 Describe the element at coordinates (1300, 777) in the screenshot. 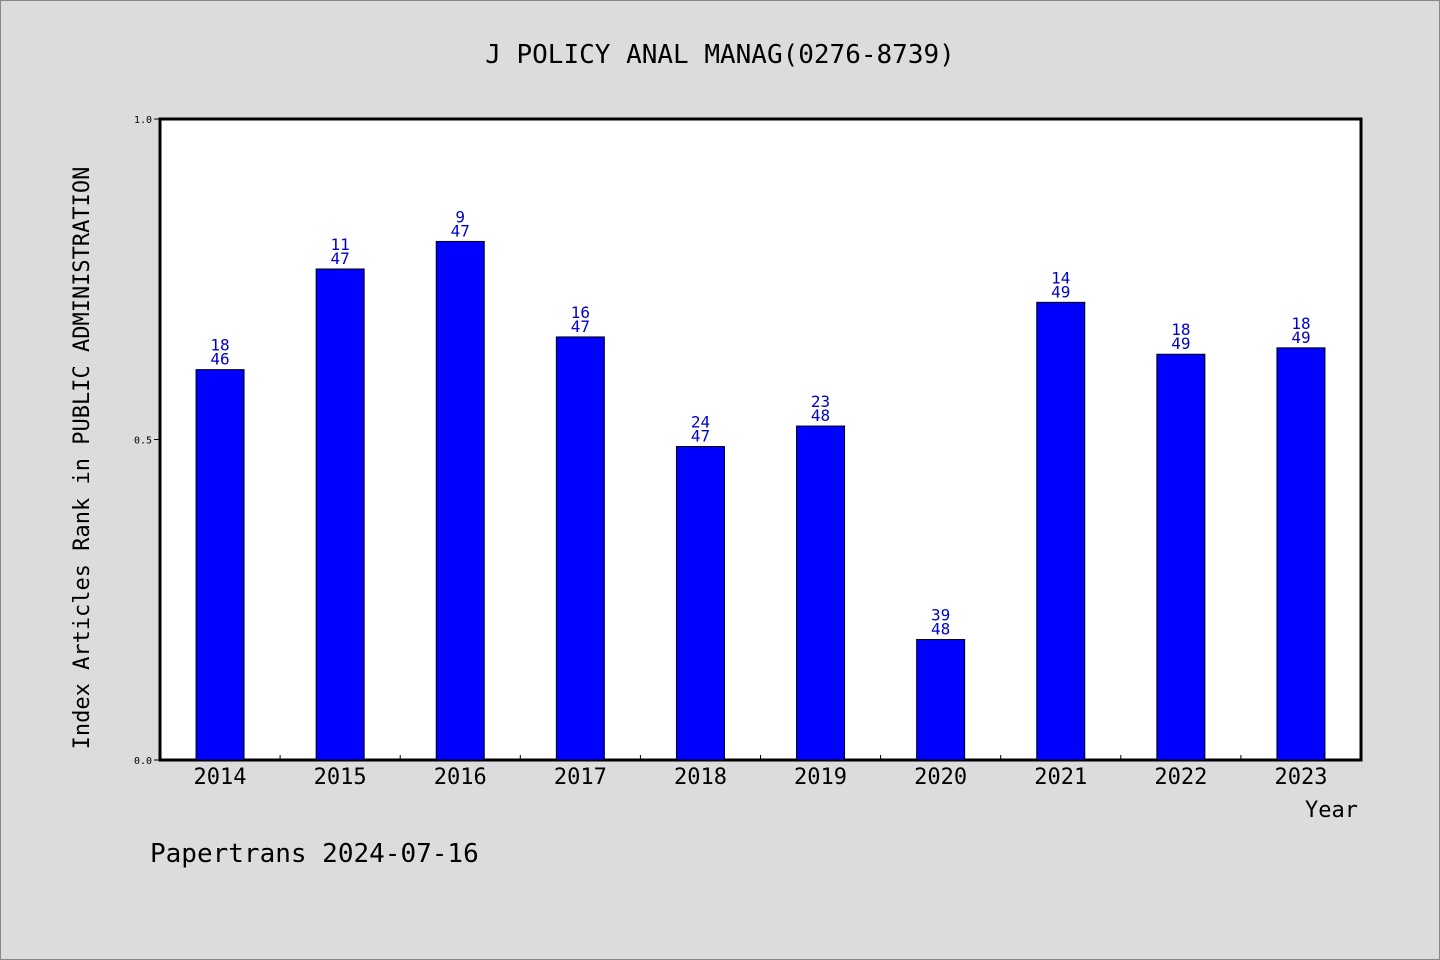

I see `x-tick-label: 2023` at that location.